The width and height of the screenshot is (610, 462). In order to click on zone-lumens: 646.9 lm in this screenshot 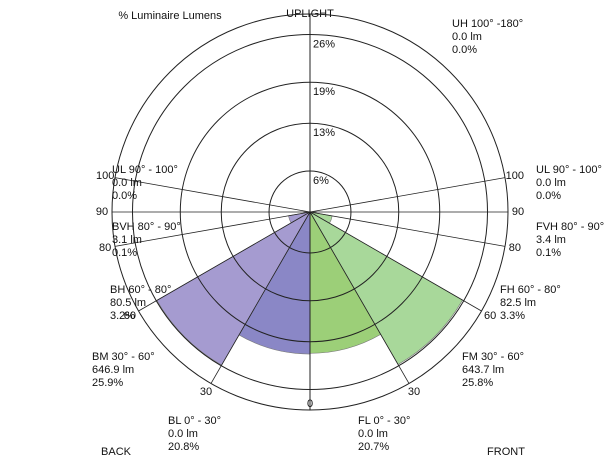, I will do `click(113, 370)`.